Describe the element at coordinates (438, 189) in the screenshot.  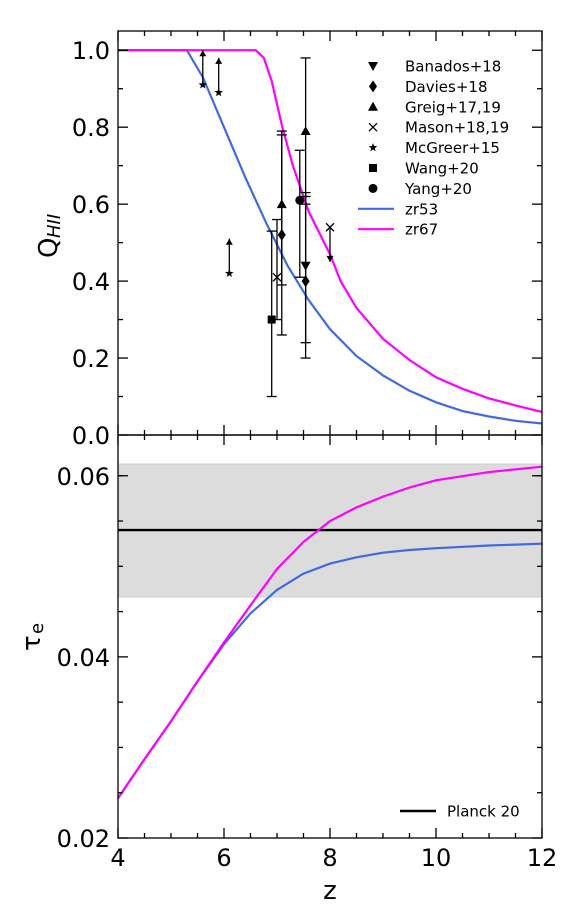
I see `legend-entry-yang-20-label: Yang+20` at that location.